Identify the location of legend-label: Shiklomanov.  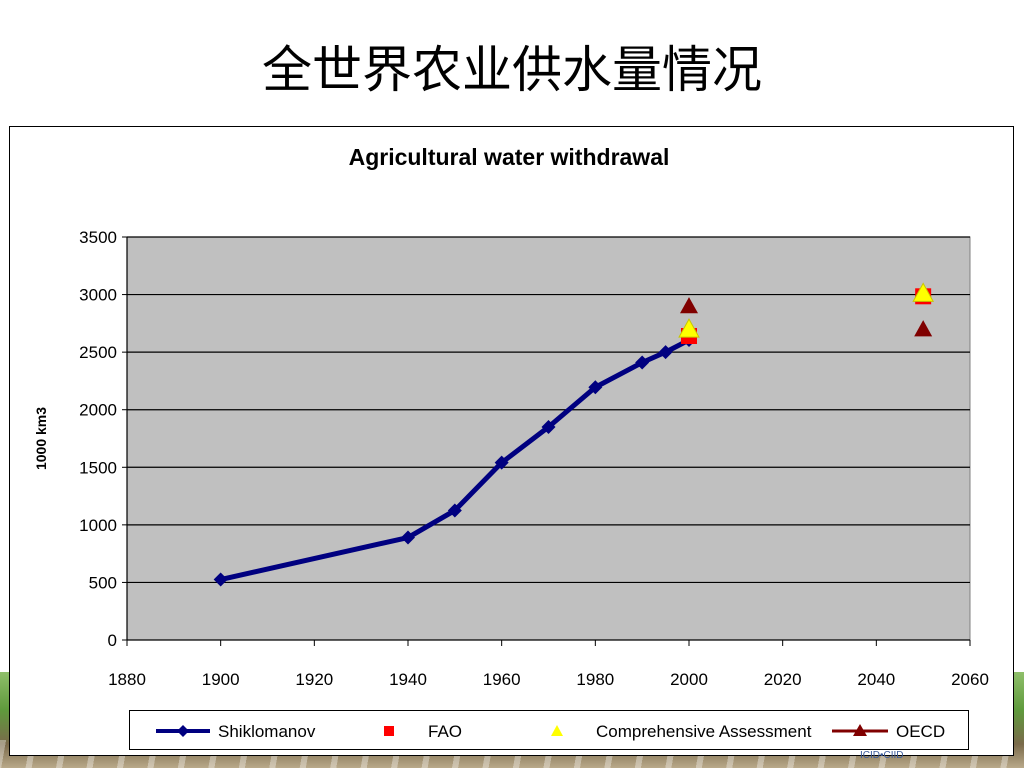
(267, 731).